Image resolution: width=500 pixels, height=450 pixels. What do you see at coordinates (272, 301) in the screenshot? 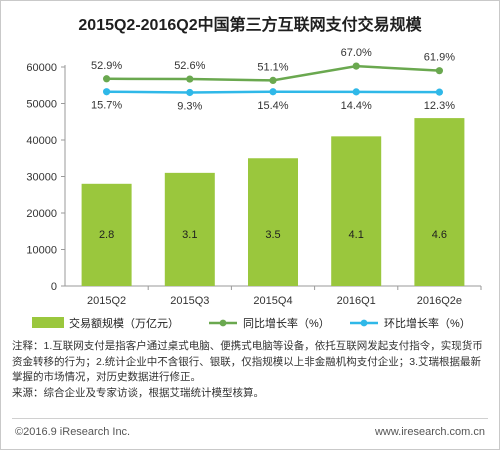
I see `x-tick-label: 2015Q4` at bounding box center [272, 301].